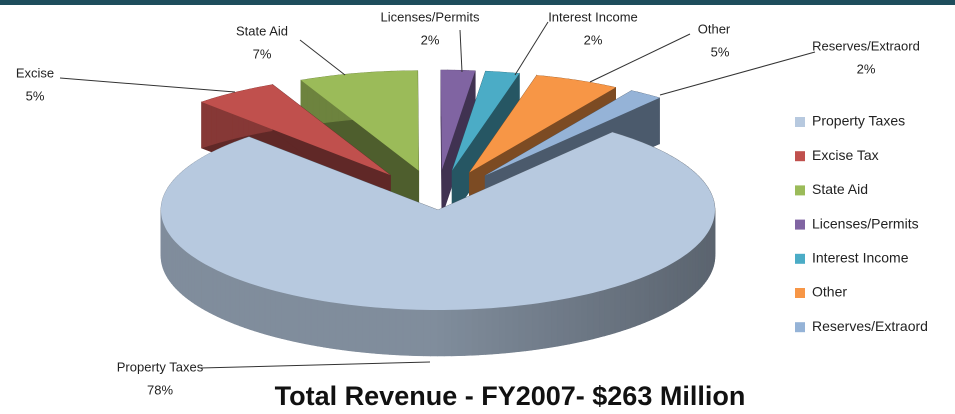 This screenshot has height=414, width=955. Describe the element at coordinates (430, 16) in the screenshot. I see `slice-label: Licenses/Permits` at that location.